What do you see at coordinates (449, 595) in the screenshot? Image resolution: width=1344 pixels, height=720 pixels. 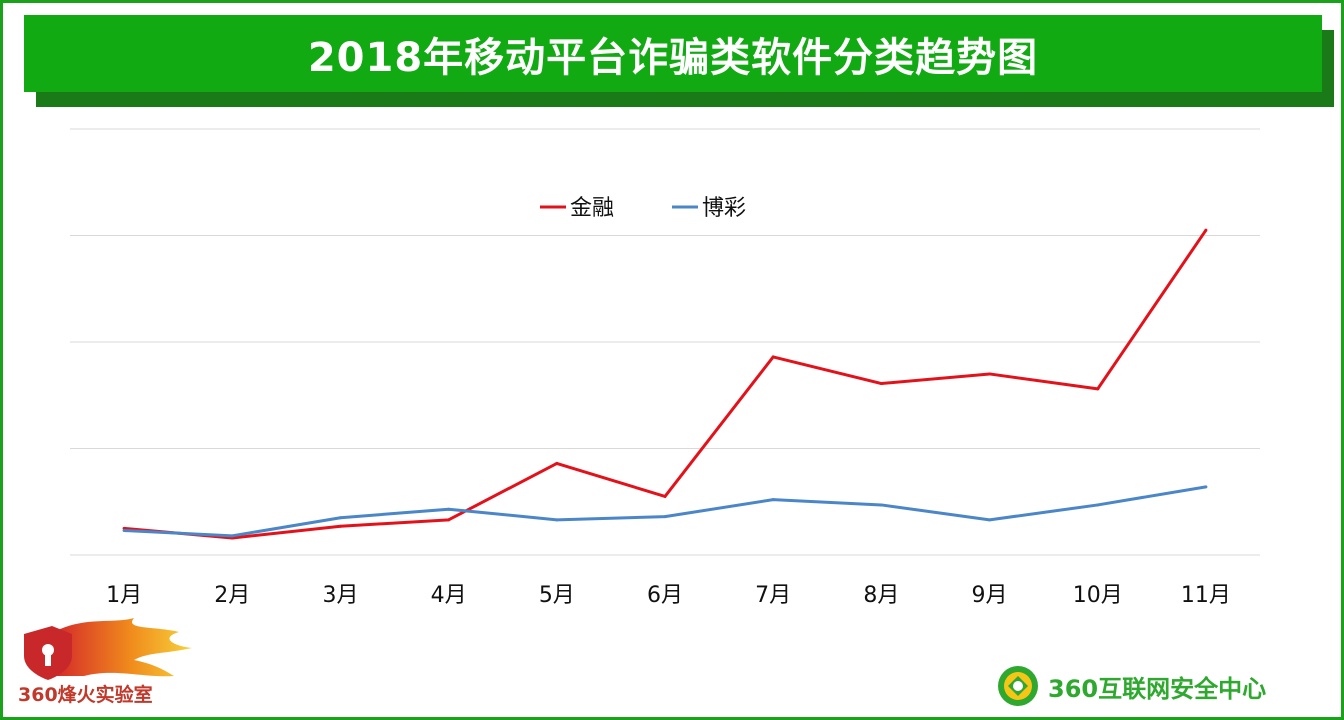 I see `x-tick-label: 4月` at bounding box center [449, 595].